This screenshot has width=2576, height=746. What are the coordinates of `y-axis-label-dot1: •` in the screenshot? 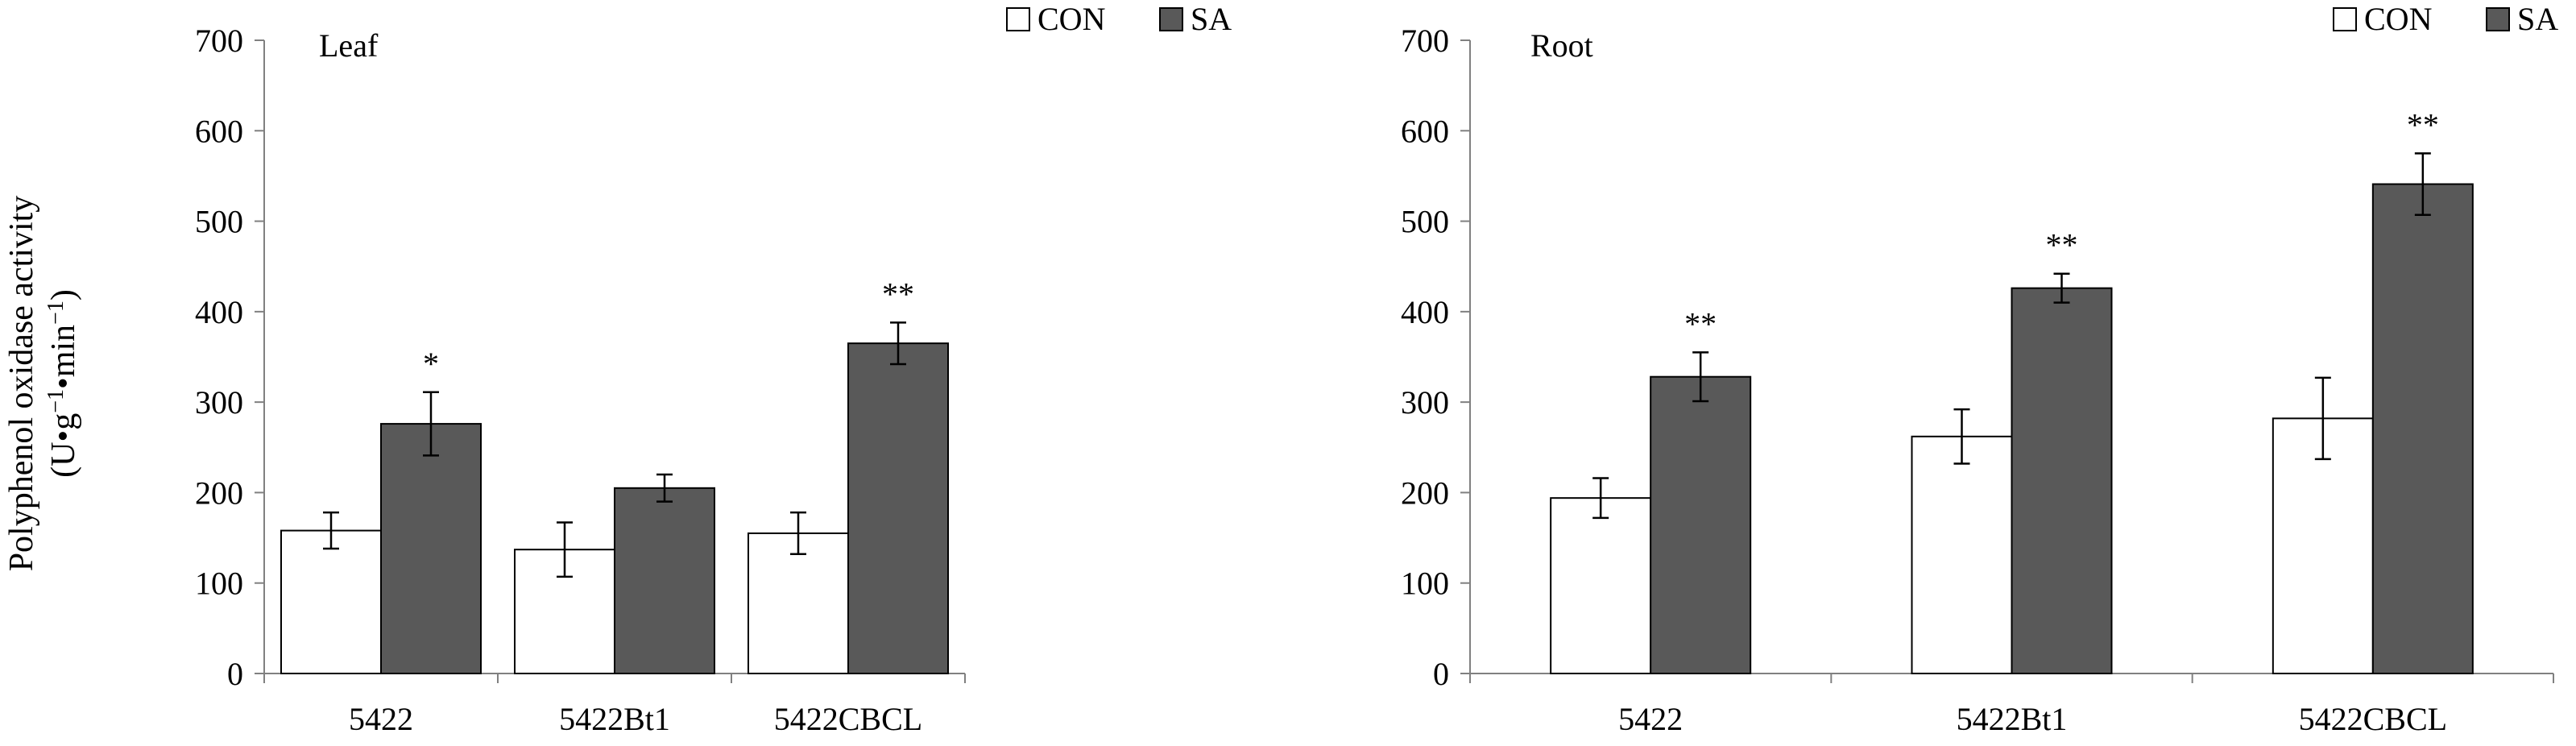 It's located at (63, 436).